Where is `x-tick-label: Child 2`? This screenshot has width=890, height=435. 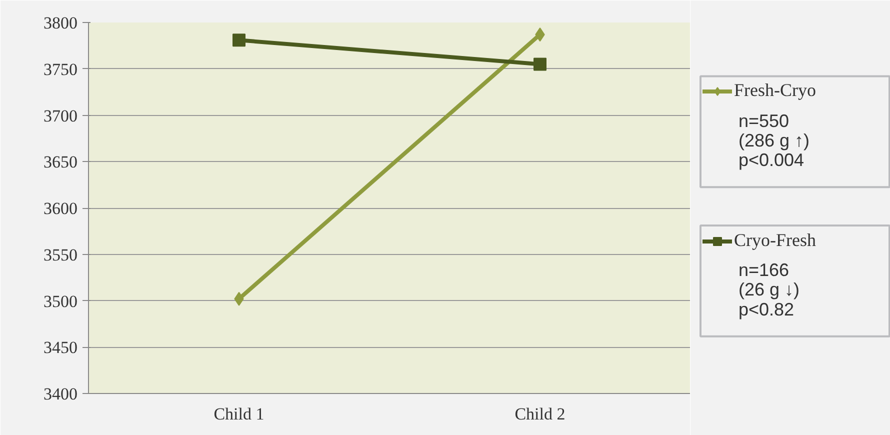
x-tick-label: Child 2 is located at coordinates (540, 414).